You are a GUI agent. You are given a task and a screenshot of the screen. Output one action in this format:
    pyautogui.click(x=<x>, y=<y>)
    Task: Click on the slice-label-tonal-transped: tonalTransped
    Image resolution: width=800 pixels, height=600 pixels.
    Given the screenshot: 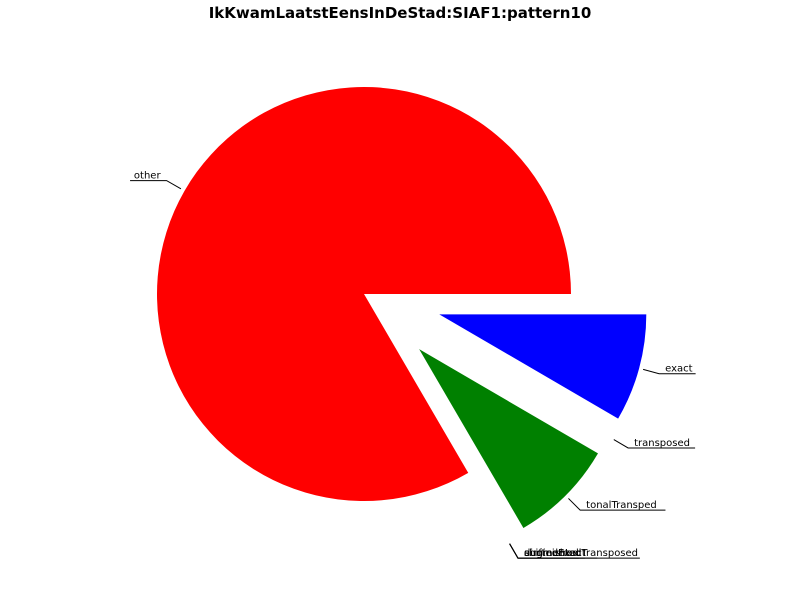 What is the action you would take?
    pyautogui.click(x=621, y=505)
    